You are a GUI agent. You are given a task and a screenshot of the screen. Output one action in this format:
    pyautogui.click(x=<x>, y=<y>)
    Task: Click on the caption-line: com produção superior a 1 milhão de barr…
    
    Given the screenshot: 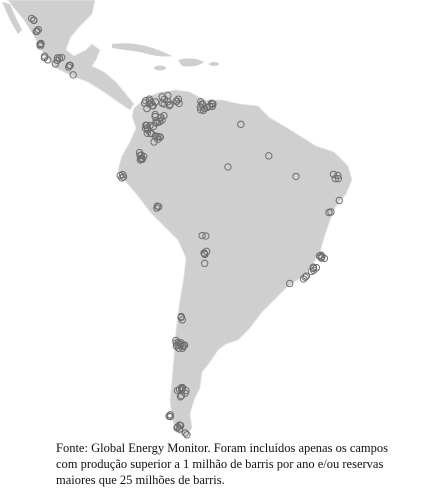 What is the action you would take?
    pyautogui.click(x=220, y=464)
    